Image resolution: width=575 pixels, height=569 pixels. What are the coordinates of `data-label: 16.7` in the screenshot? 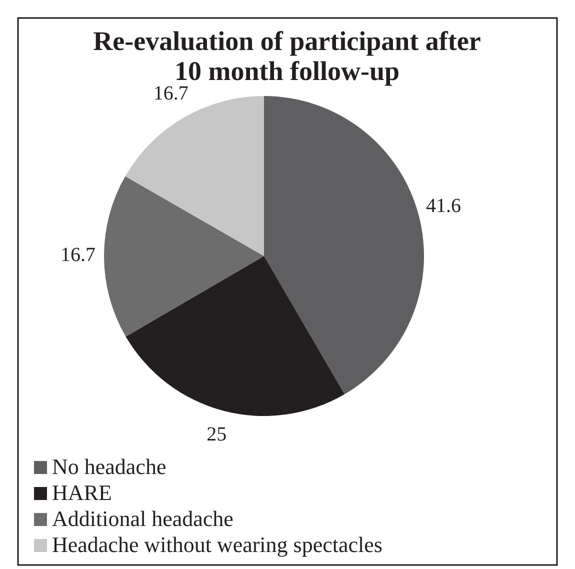 It's located at (78, 255).